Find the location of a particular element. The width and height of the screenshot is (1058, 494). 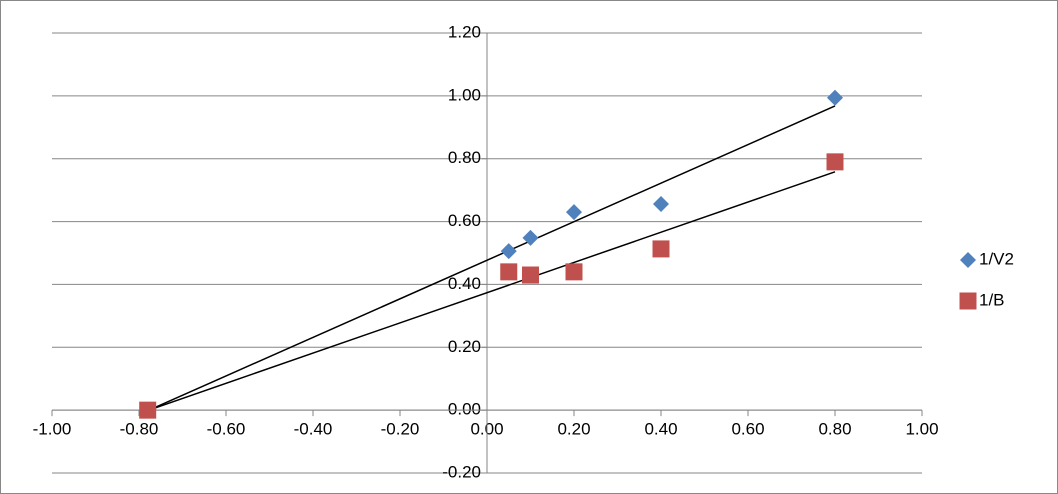

x-tick-label: 0.40 is located at coordinates (660, 429).